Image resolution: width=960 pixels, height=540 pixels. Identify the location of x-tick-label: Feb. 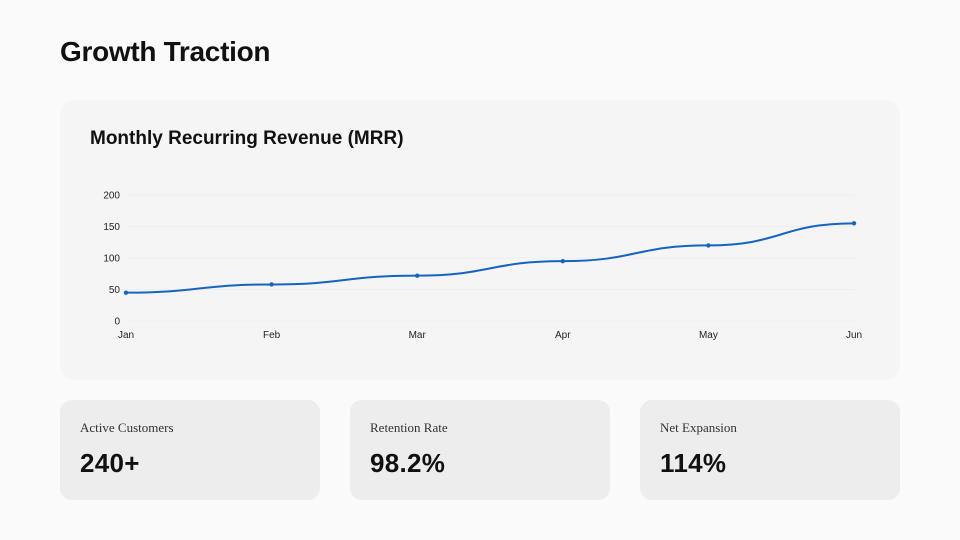
(272, 335).